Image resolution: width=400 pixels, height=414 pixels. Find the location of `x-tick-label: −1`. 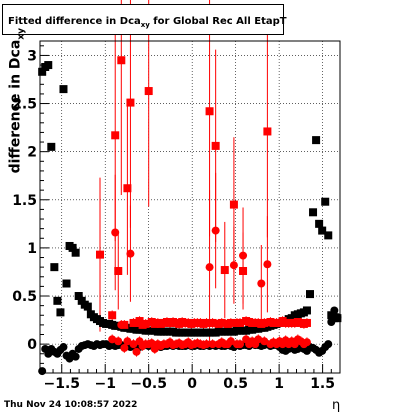

x-tick-label: −1 is located at coordinates (104, 384).